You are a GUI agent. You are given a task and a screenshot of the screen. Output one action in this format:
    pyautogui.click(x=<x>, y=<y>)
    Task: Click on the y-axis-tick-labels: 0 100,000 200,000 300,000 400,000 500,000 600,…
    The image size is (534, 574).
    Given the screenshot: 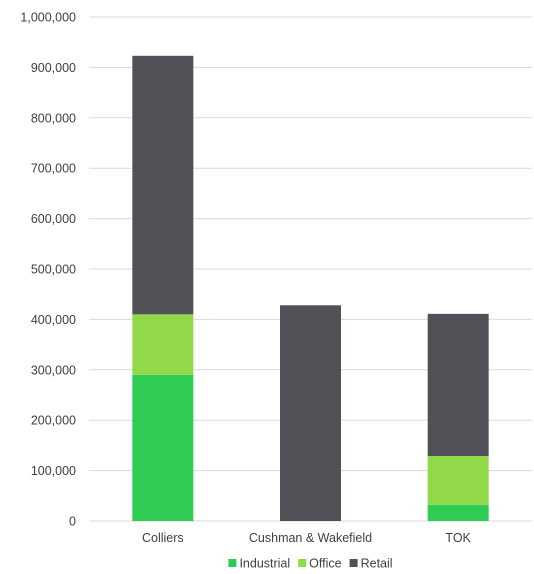 What is the action you would take?
    pyautogui.click(x=48, y=270)
    